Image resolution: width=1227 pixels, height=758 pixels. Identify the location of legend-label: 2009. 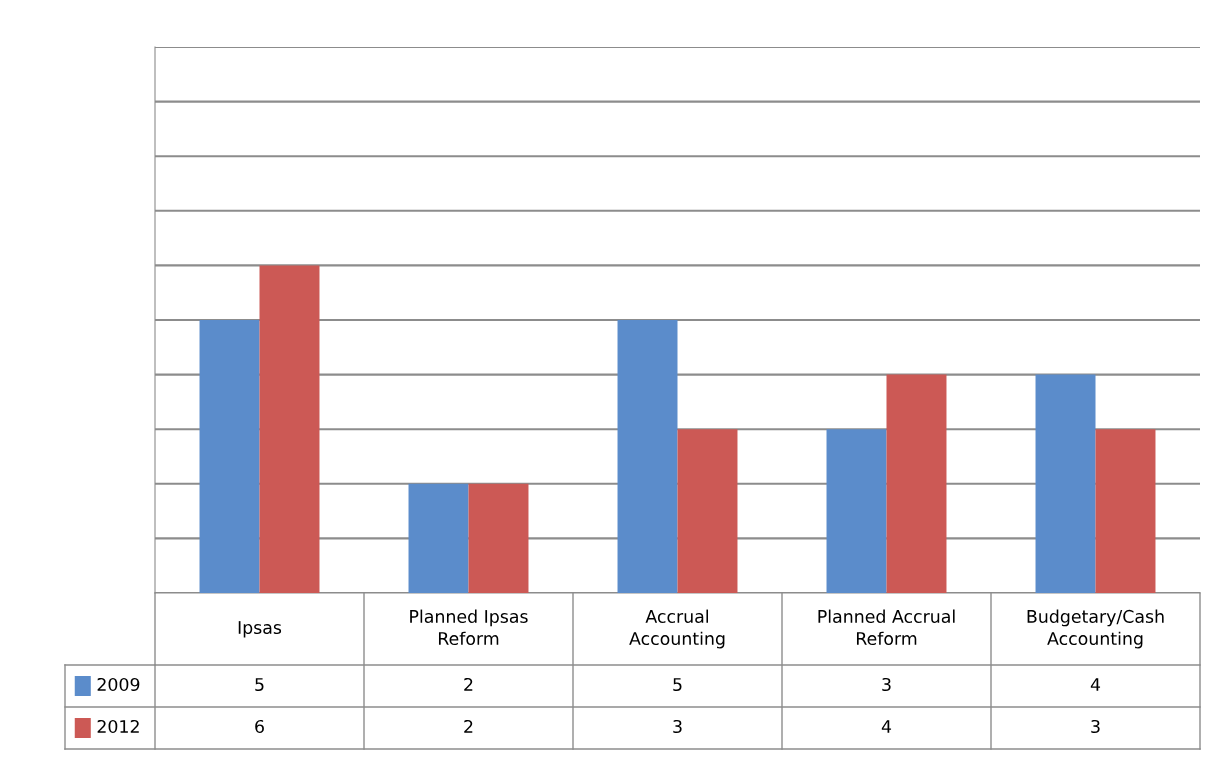
(118, 684).